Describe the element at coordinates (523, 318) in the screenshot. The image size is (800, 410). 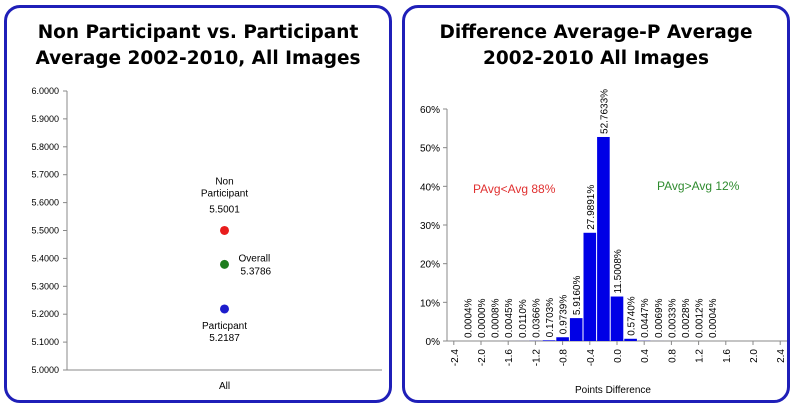
I see `bar-value-label: 0.0110%` at that location.